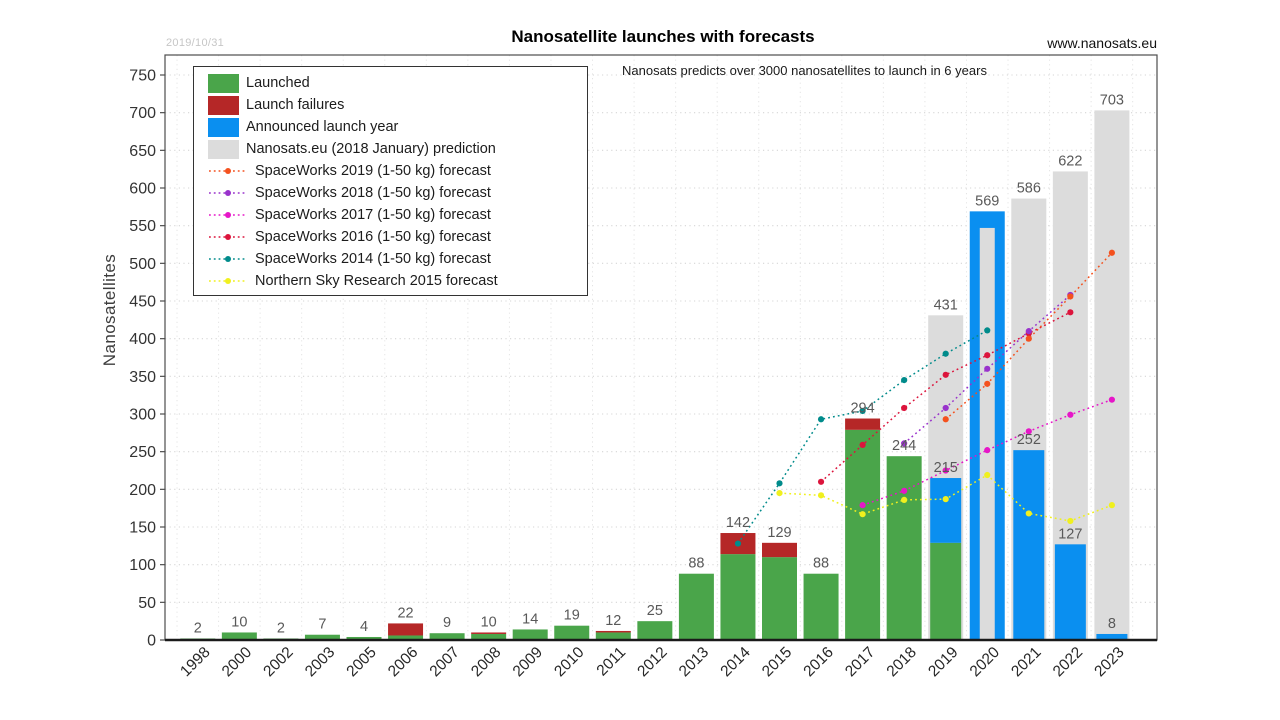 This screenshot has height=720, width=1280. I want to click on bar-announced-2021, so click(1029, 545).